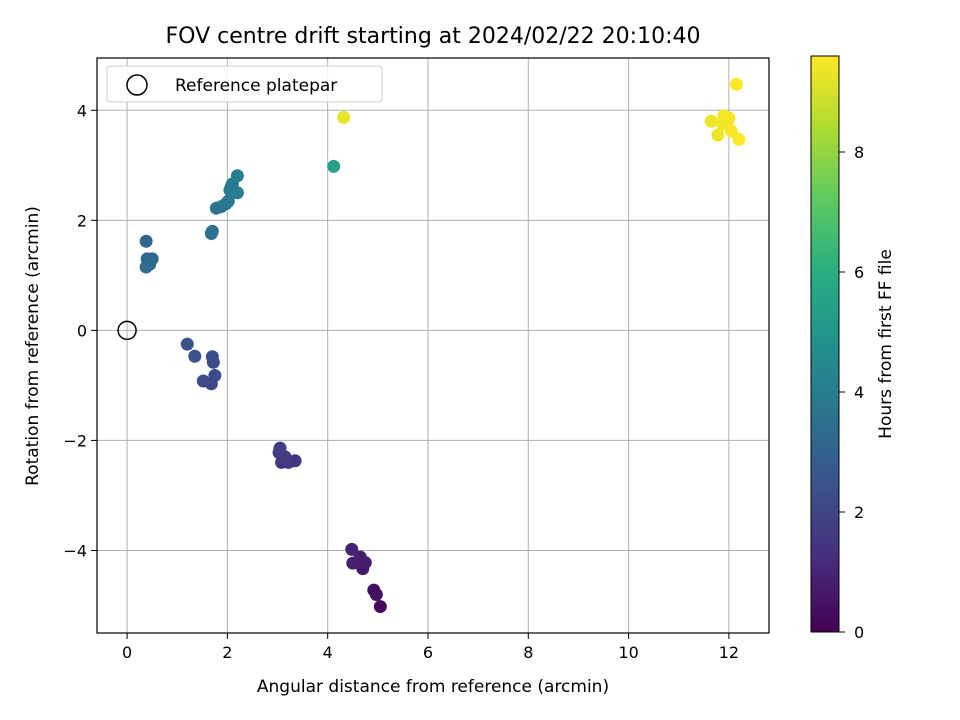  I want to click on y-tick-label: 0, so click(82, 330).